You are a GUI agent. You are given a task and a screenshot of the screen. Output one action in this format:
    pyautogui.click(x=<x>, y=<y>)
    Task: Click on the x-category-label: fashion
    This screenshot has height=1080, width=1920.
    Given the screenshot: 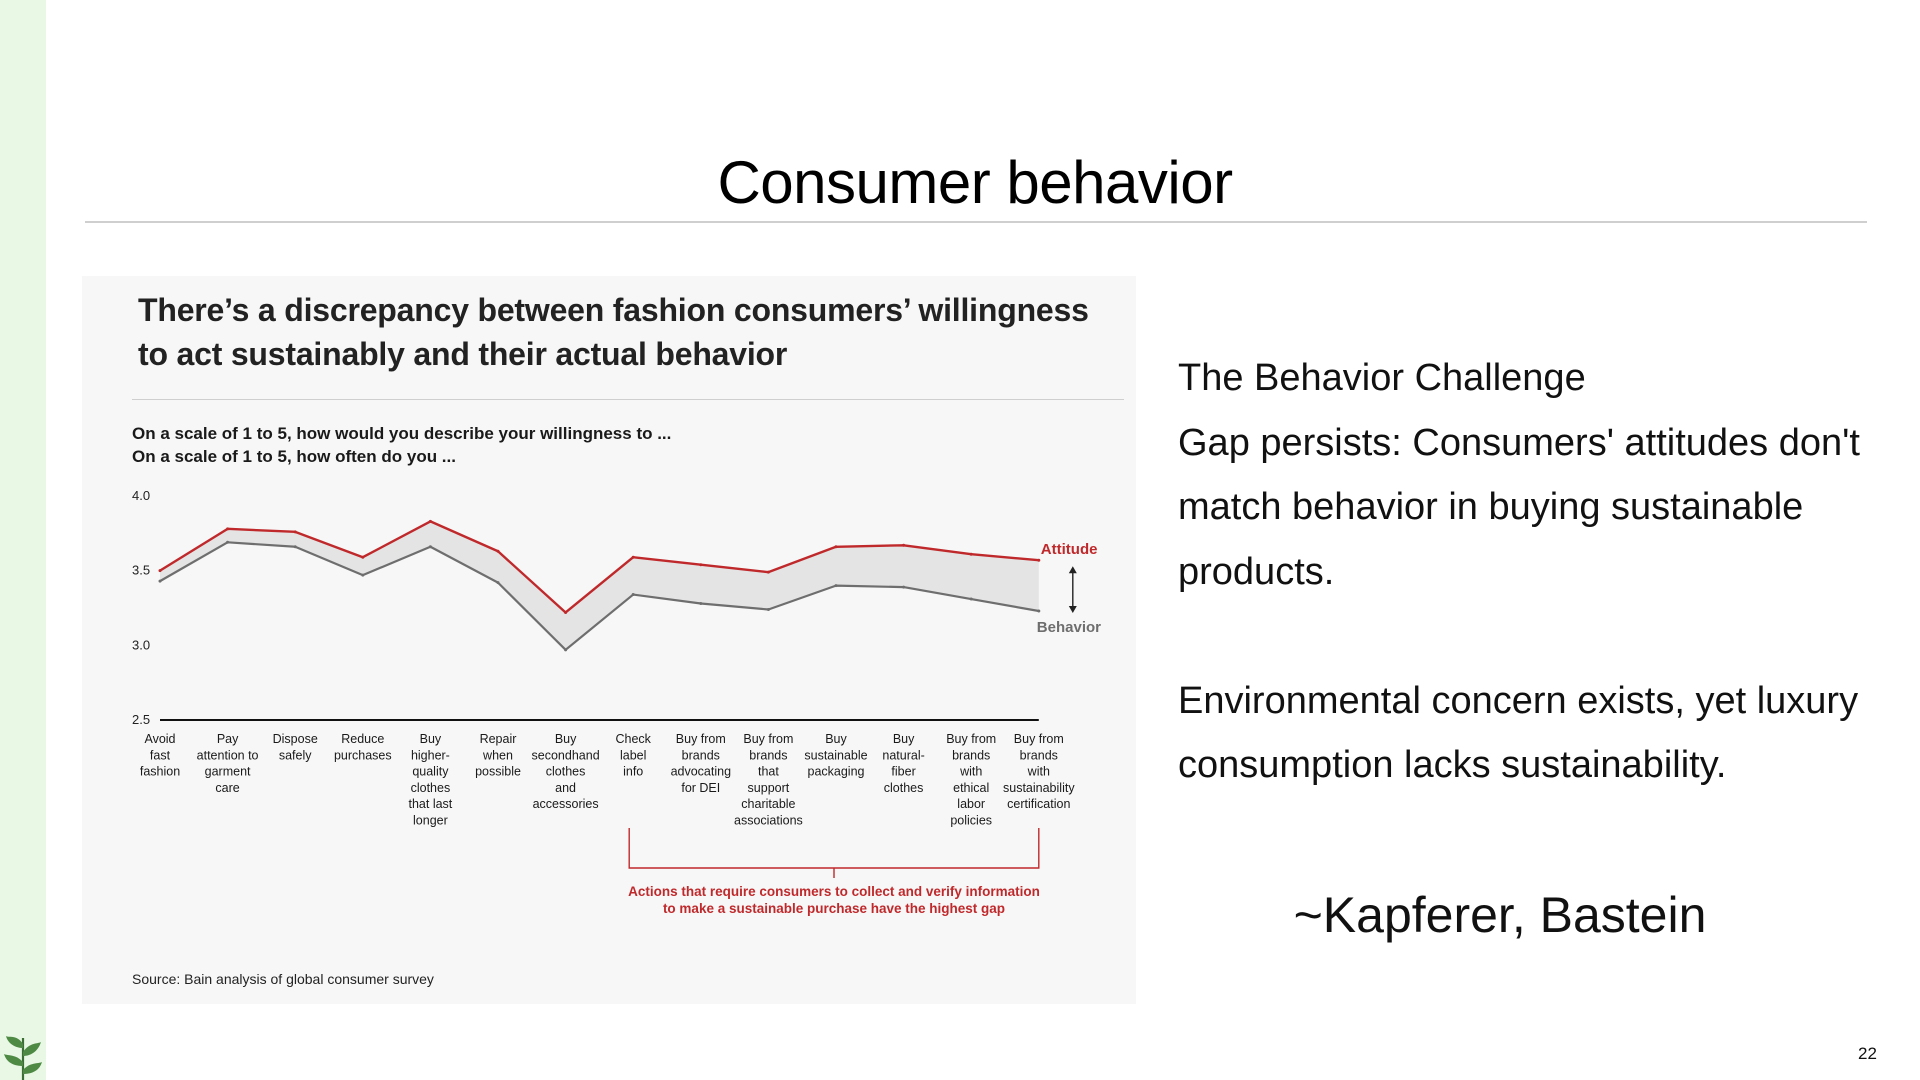 What is the action you would take?
    pyautogui.click(x=160, y=772)
    